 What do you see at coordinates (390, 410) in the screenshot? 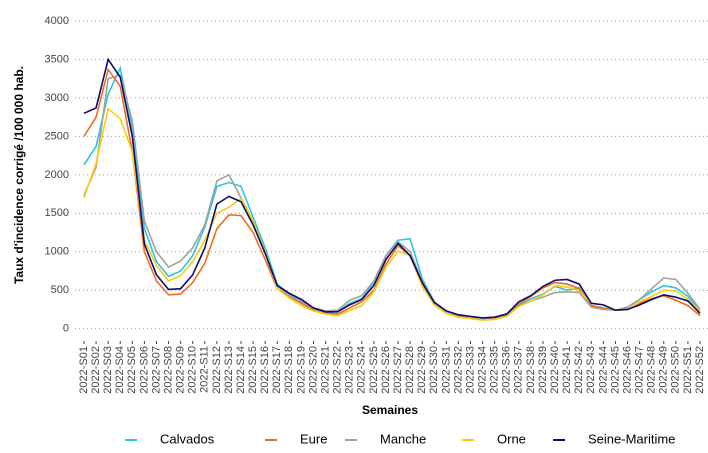
I see `x-axis-title: Semaines` at bounding box center [390, 410].